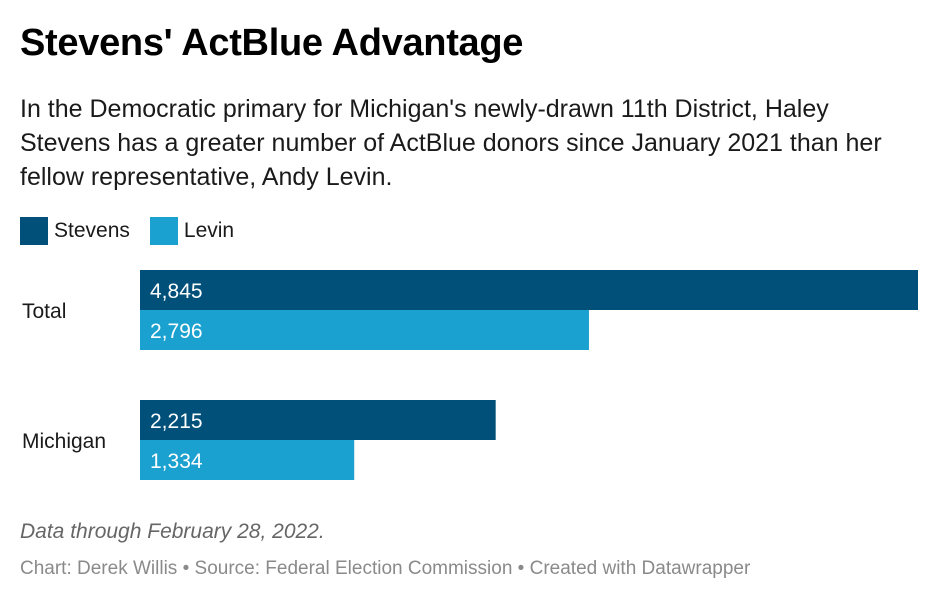  I want to click on legend-label-stevens: Stevens, so click(92, 230).